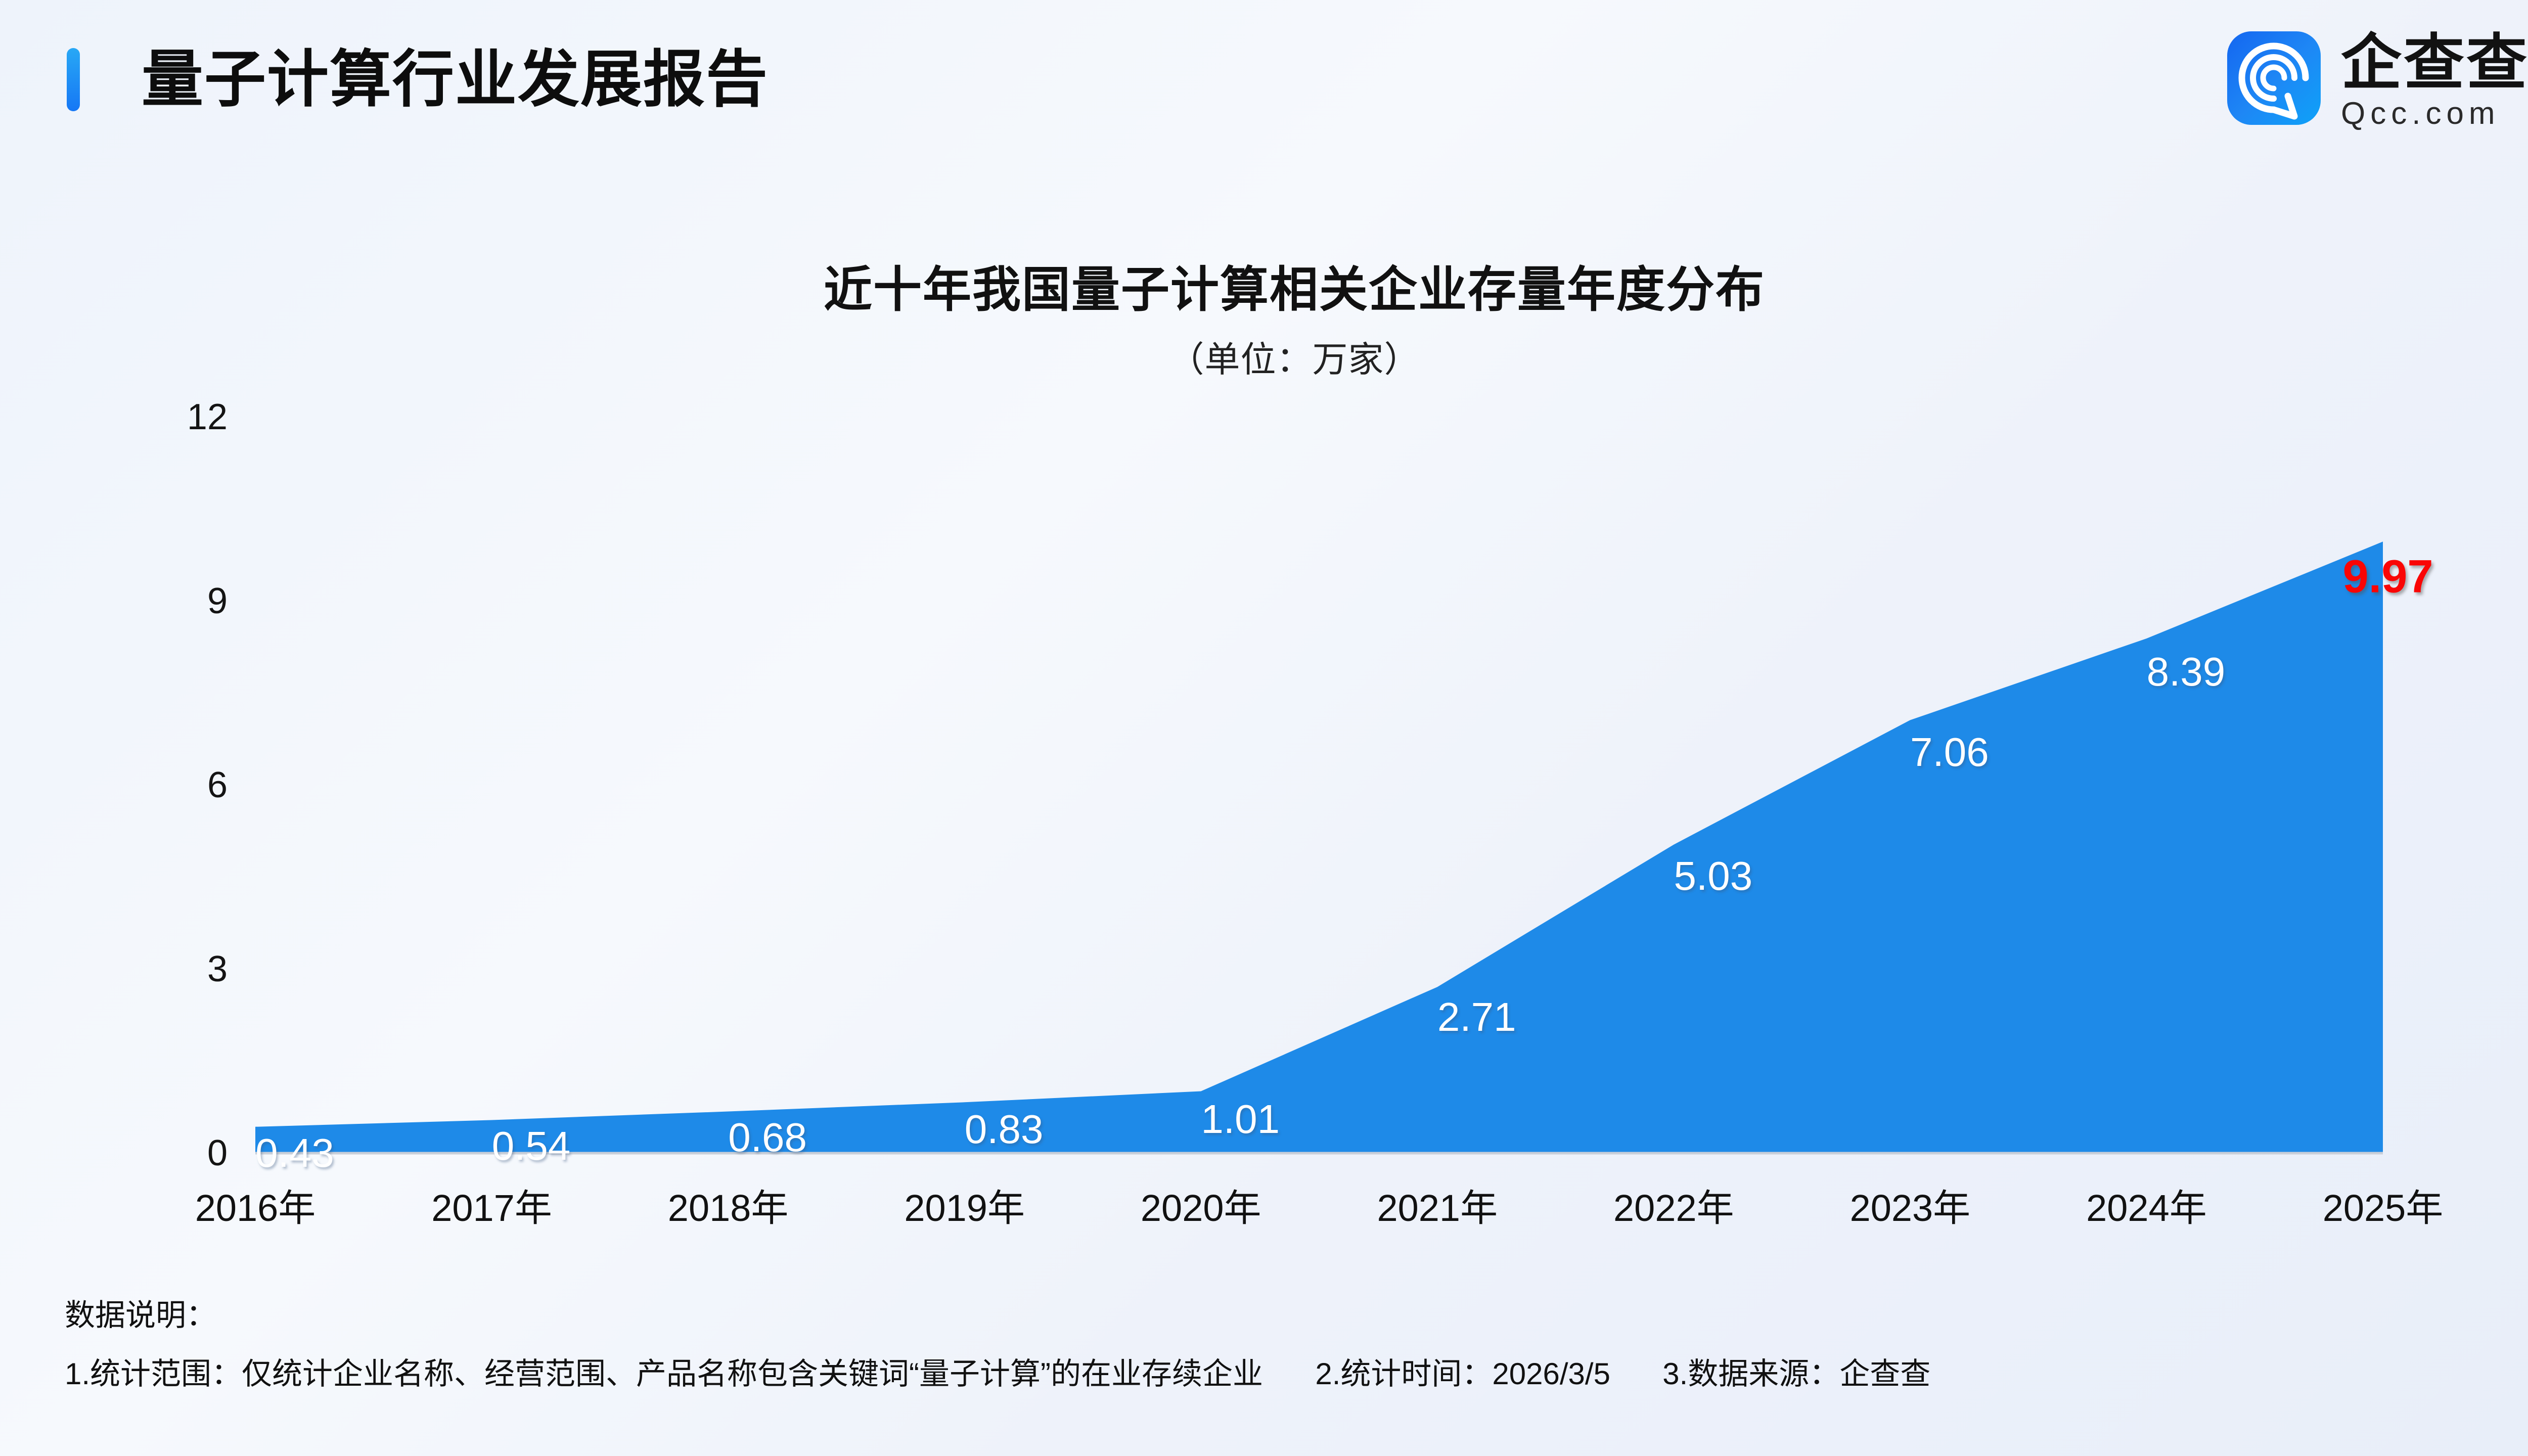 This screenshot has width=2528, height=1456. Describe the element at coordinates (218, 785) in the screenshot. I see `y-axis-tick-label: 6` at that location.